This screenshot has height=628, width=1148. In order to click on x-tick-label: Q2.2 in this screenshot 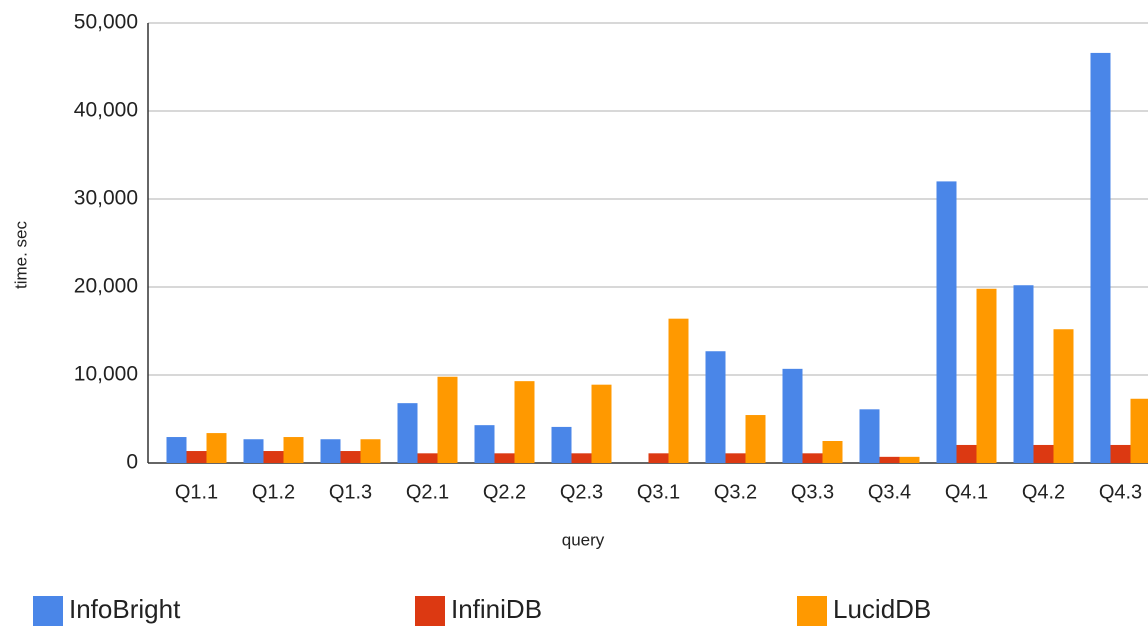, I will do `click(504, 492)`.